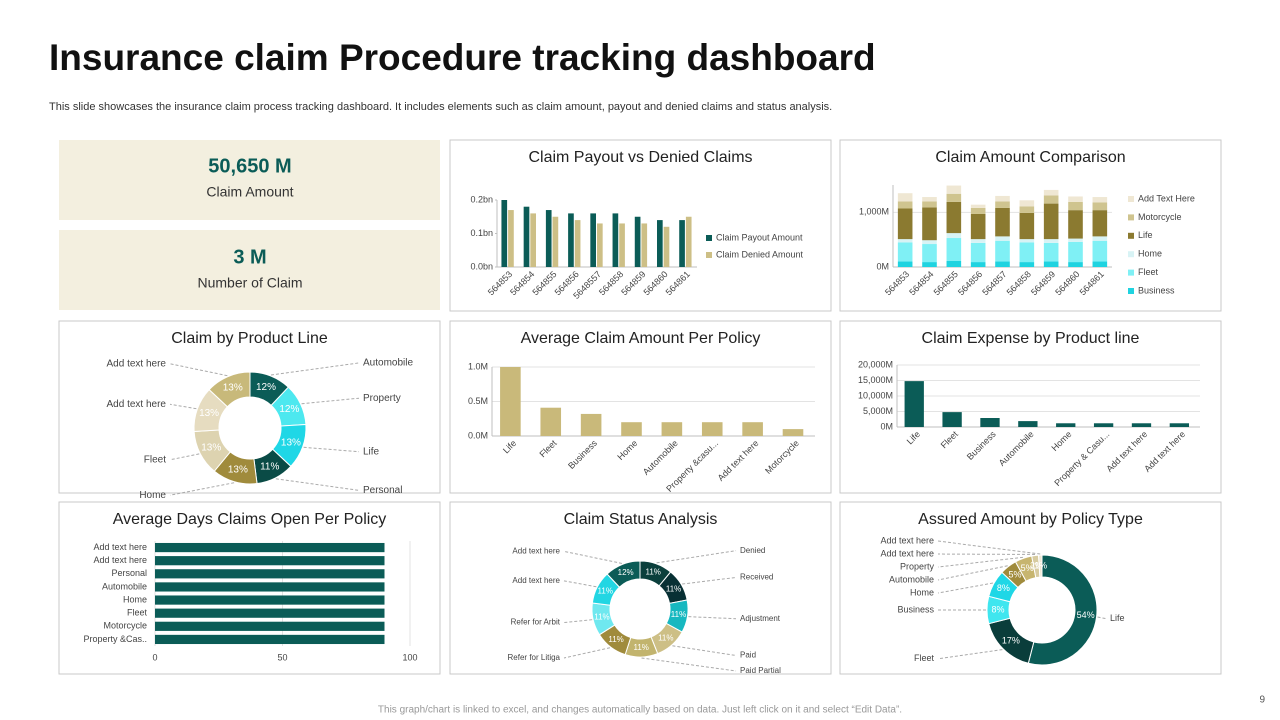 This screenshot has height=720, width=1280. I want to click on y-tick-label: 10,000M, so click(875, 395).